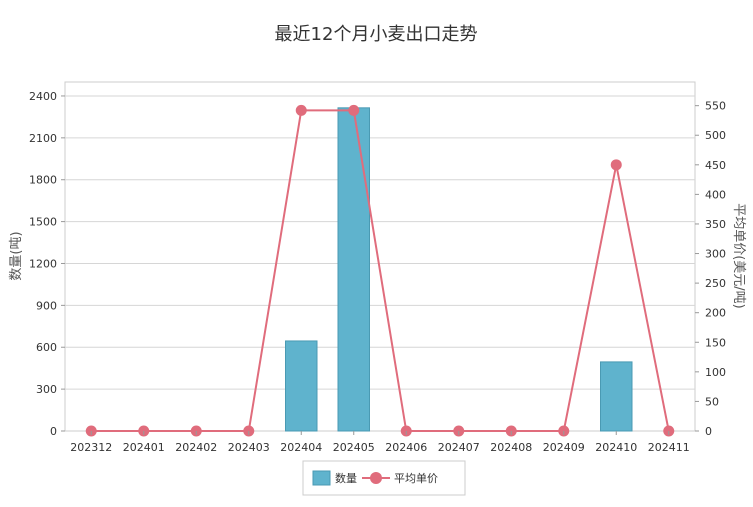  I want to click on legend-bar-label: 数量, so click(346, 478).